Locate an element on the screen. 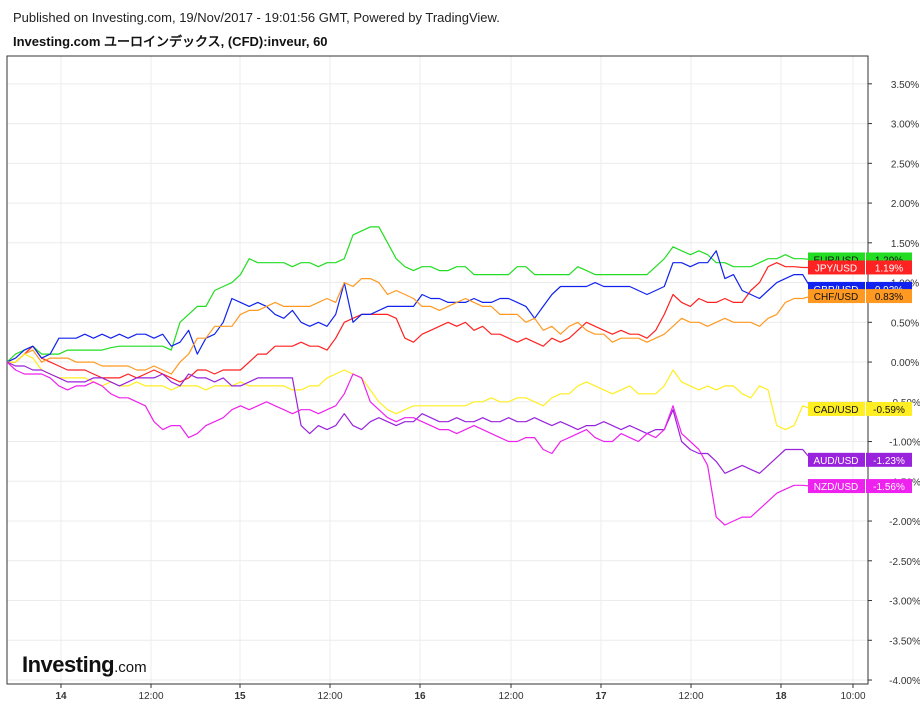 The height and width of the screenshot is (708, 920). series-value-label: 0.83% is located at coordinates (889, 297).